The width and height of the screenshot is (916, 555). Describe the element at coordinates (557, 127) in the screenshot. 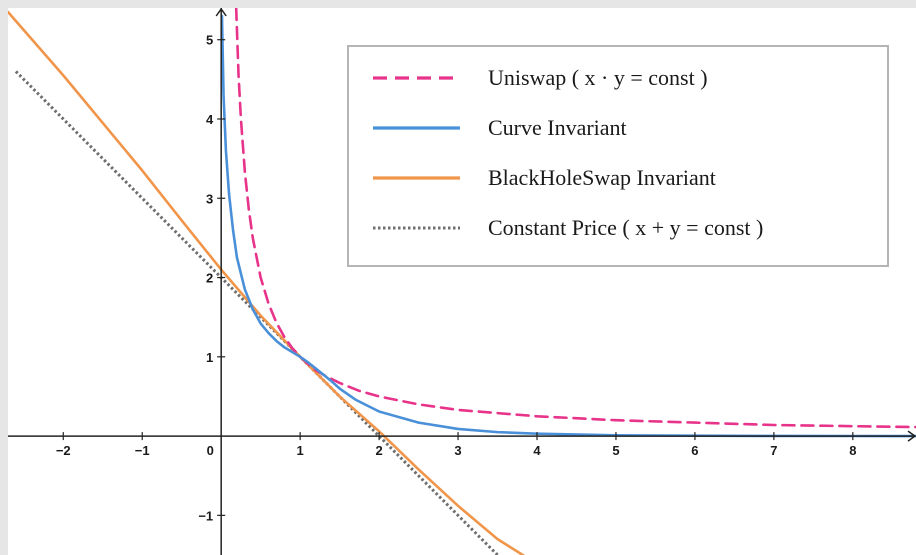

I see `legend-label-1: Curve Invariant` at that location.